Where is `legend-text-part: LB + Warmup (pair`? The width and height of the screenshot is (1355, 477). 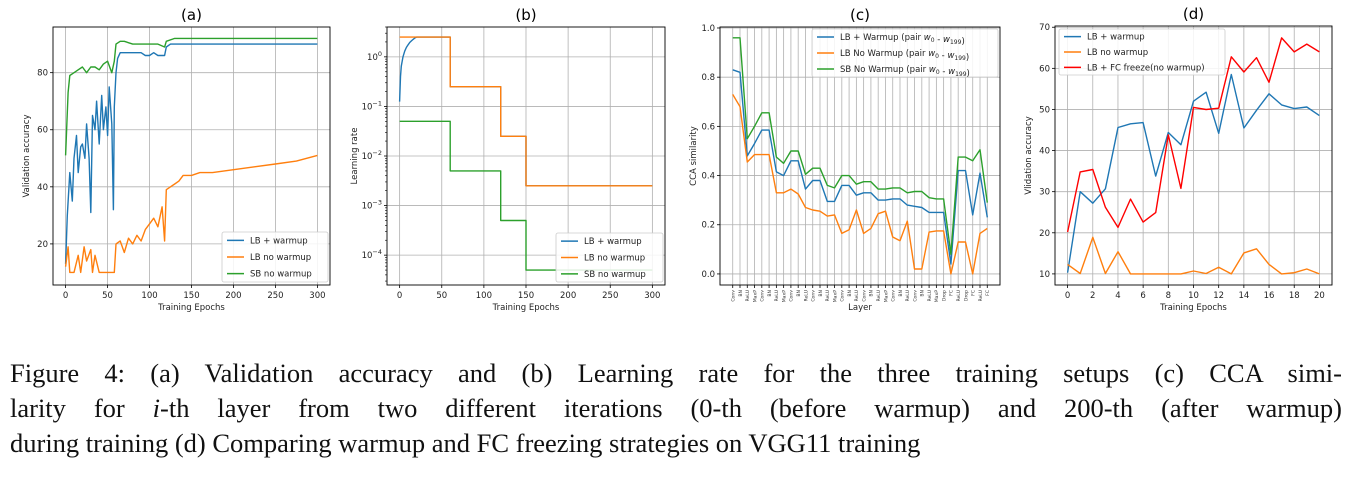
legend-text-part: LB + Warmup (pair is located at coordinates (882, 38).